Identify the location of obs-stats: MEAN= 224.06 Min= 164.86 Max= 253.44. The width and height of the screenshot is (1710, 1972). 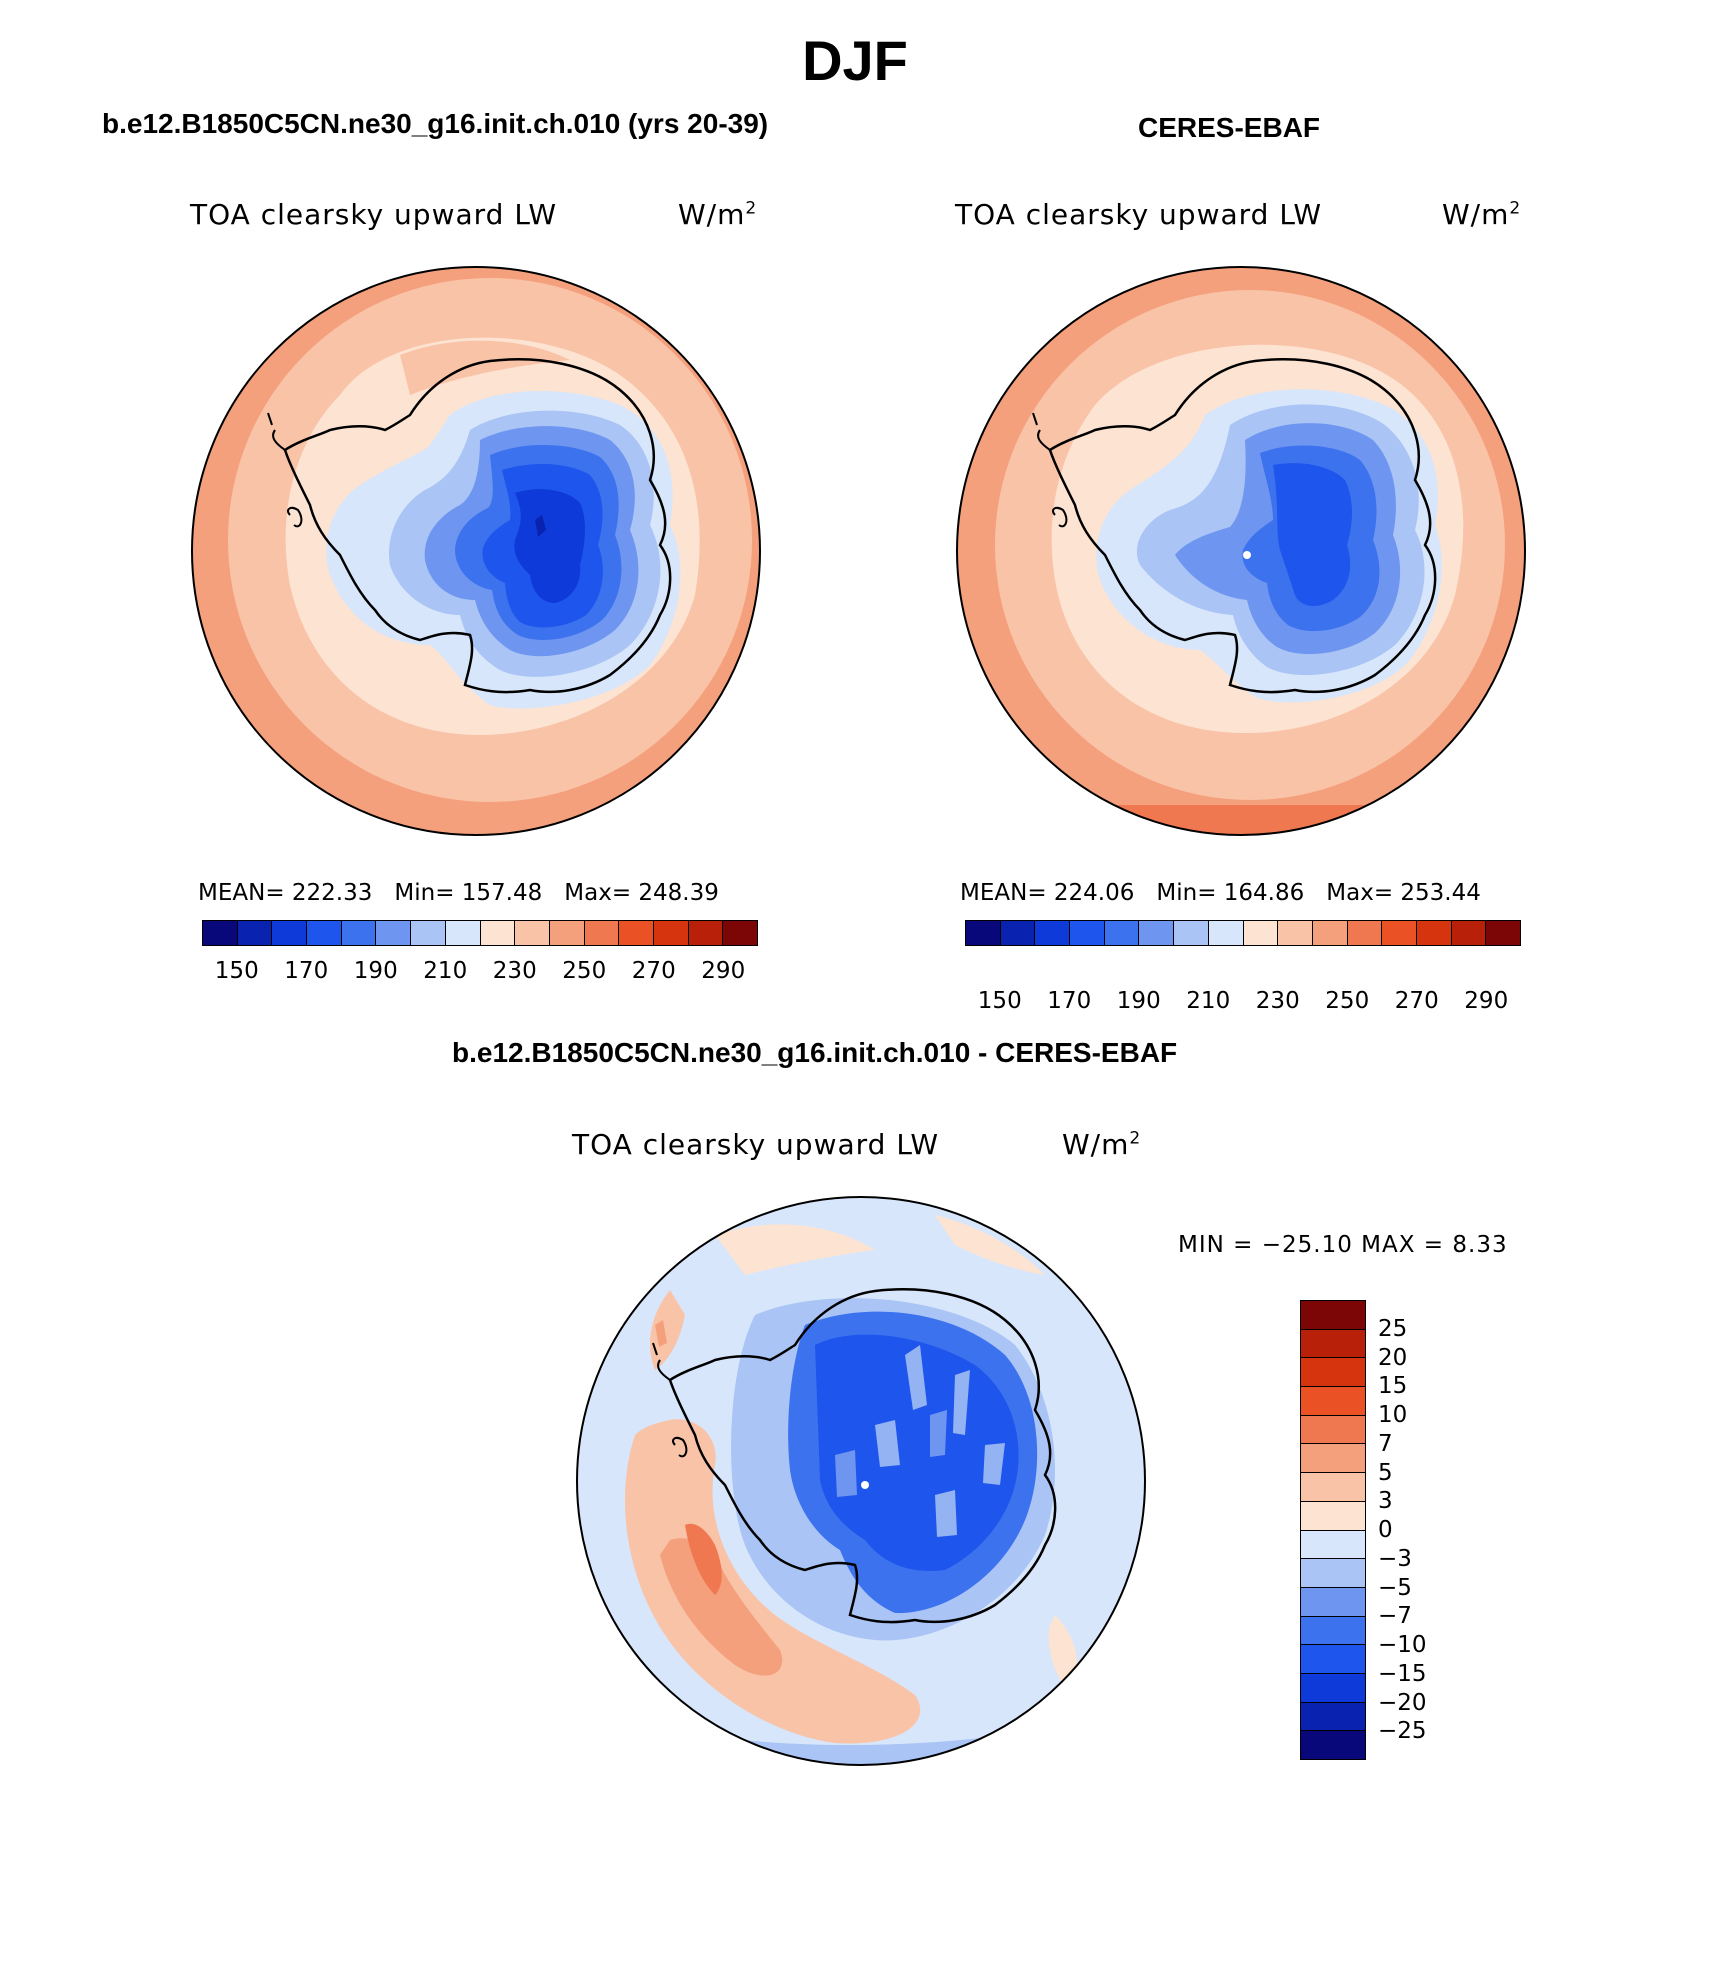
(1231, 893).